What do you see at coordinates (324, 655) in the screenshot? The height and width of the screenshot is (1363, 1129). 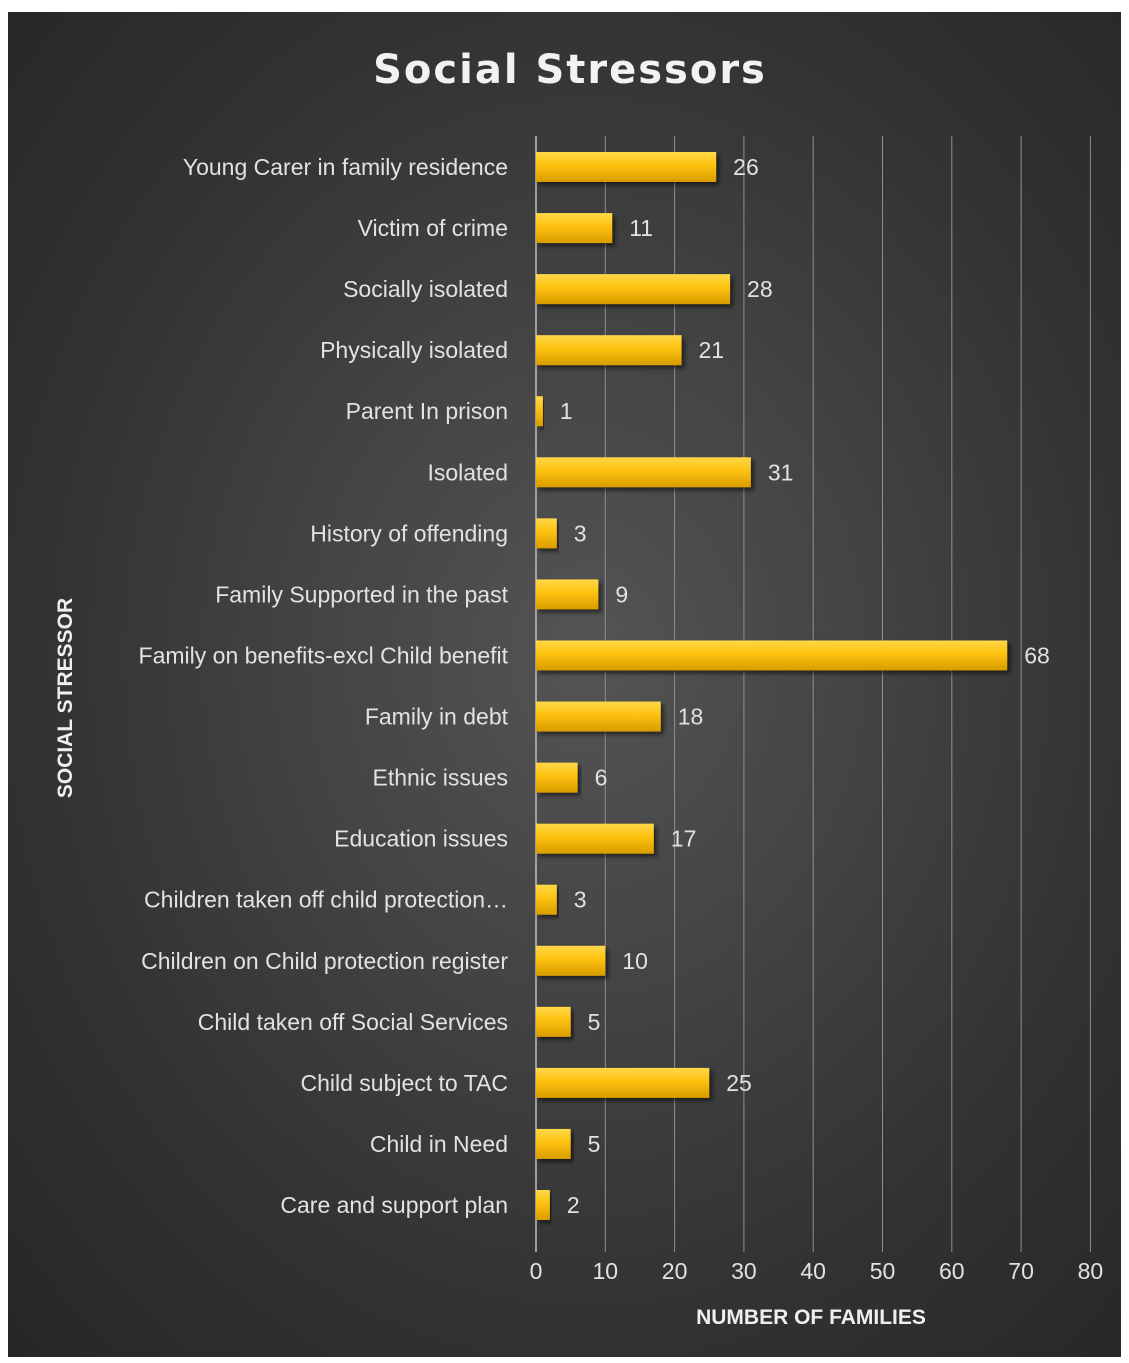 I see `category-label: Family on benefits-excl Child benefit` at bounding box center [324, 655].